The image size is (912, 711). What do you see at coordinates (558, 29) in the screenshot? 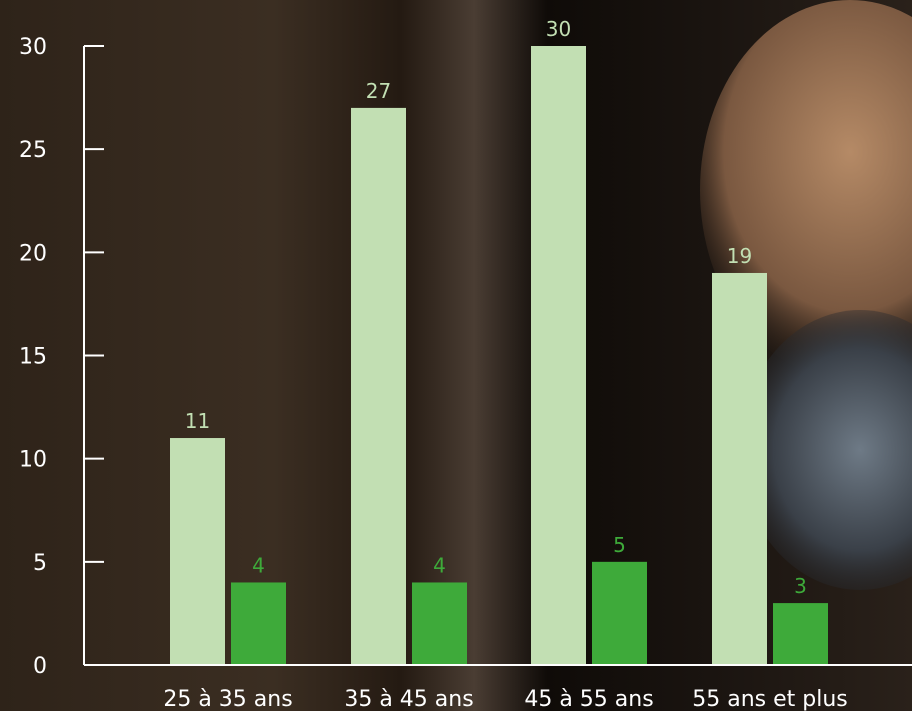
I see `data-label-series-1-2: 30` at bounding box center [558, 29].